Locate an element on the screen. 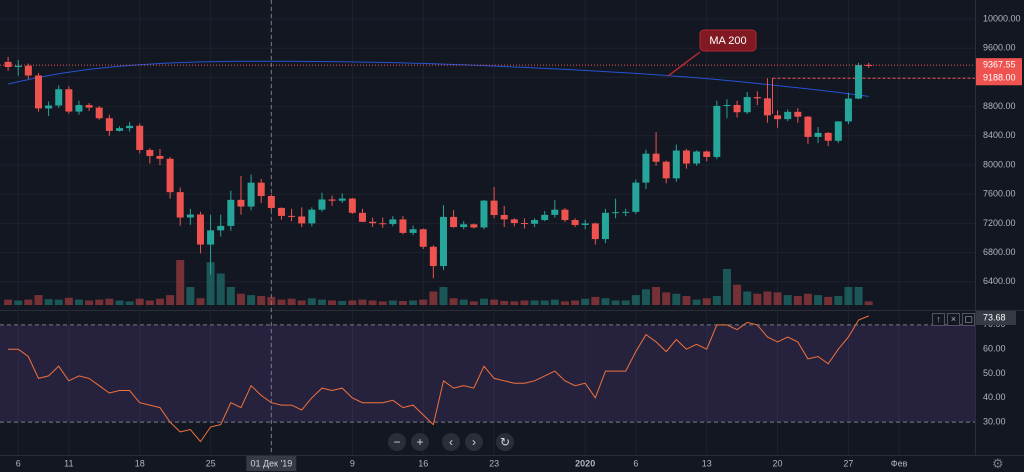  rsi-last-label: 73.68 is located at coordinates (994, 317).